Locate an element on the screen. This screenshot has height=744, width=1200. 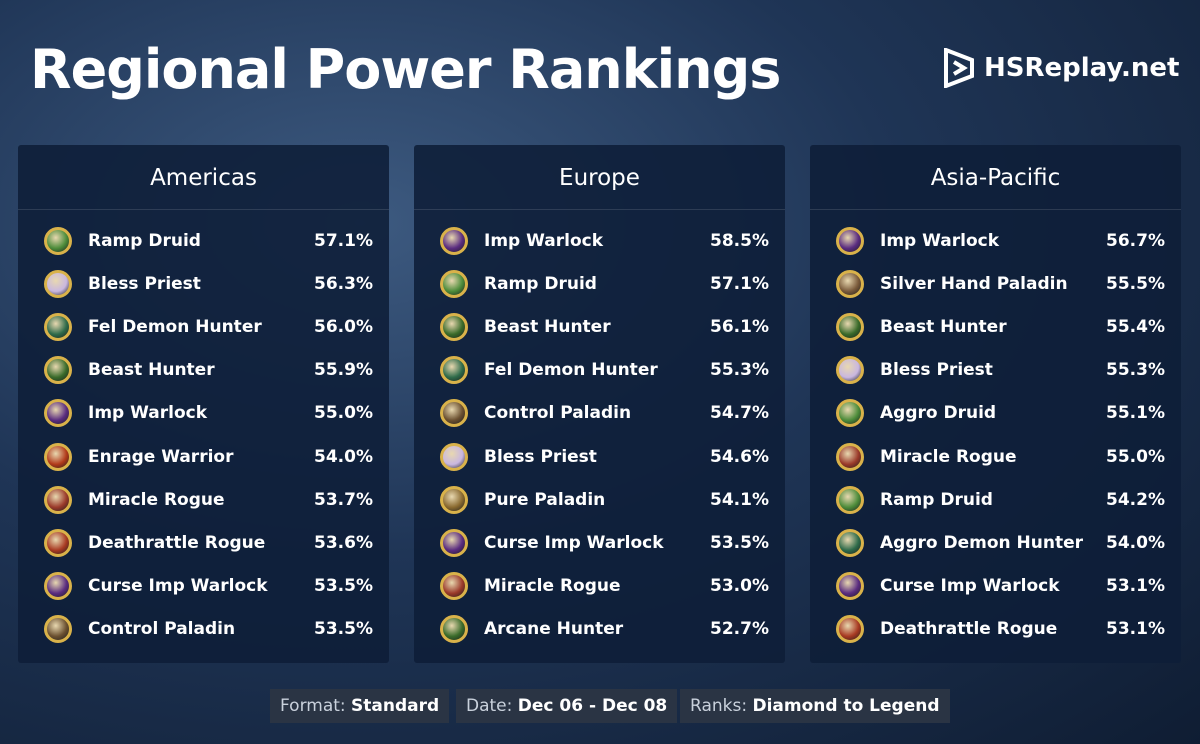
win-rate: 55.0% is located at coordinates (343, 413).